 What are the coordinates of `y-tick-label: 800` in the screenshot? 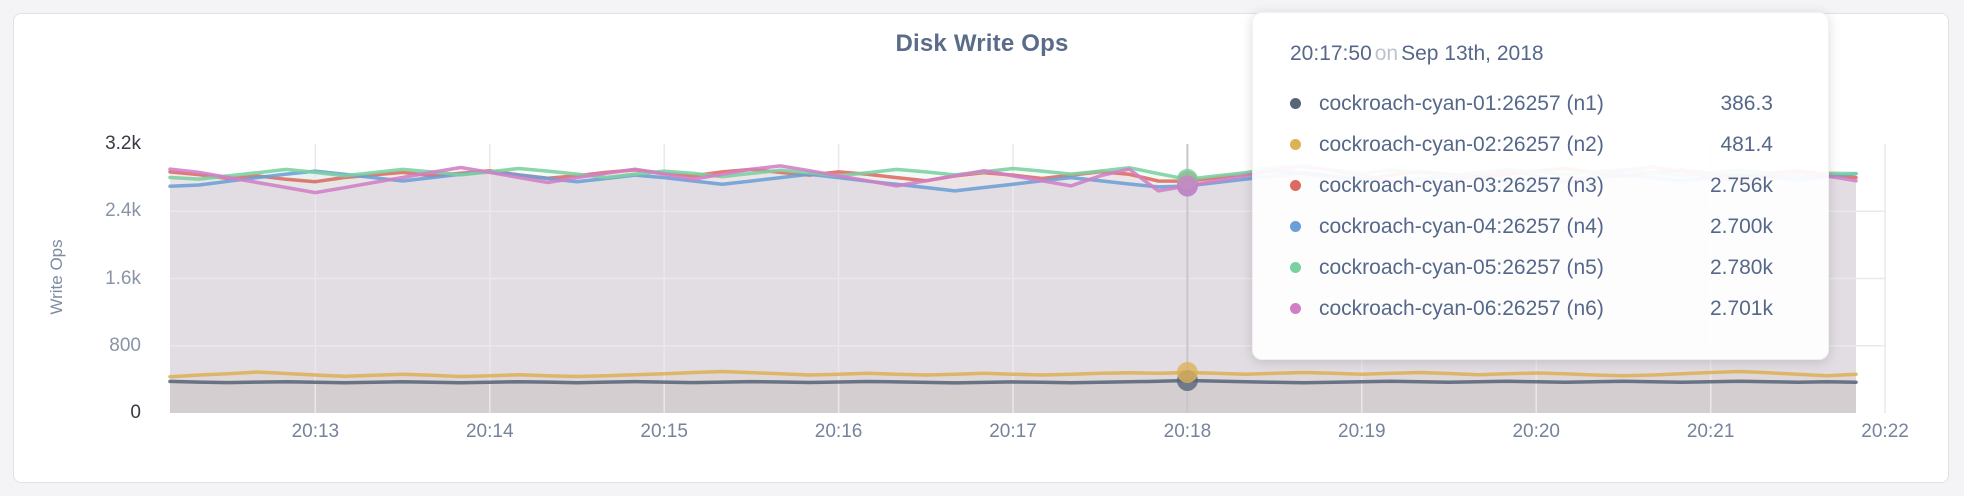 It's located at (125, 345).